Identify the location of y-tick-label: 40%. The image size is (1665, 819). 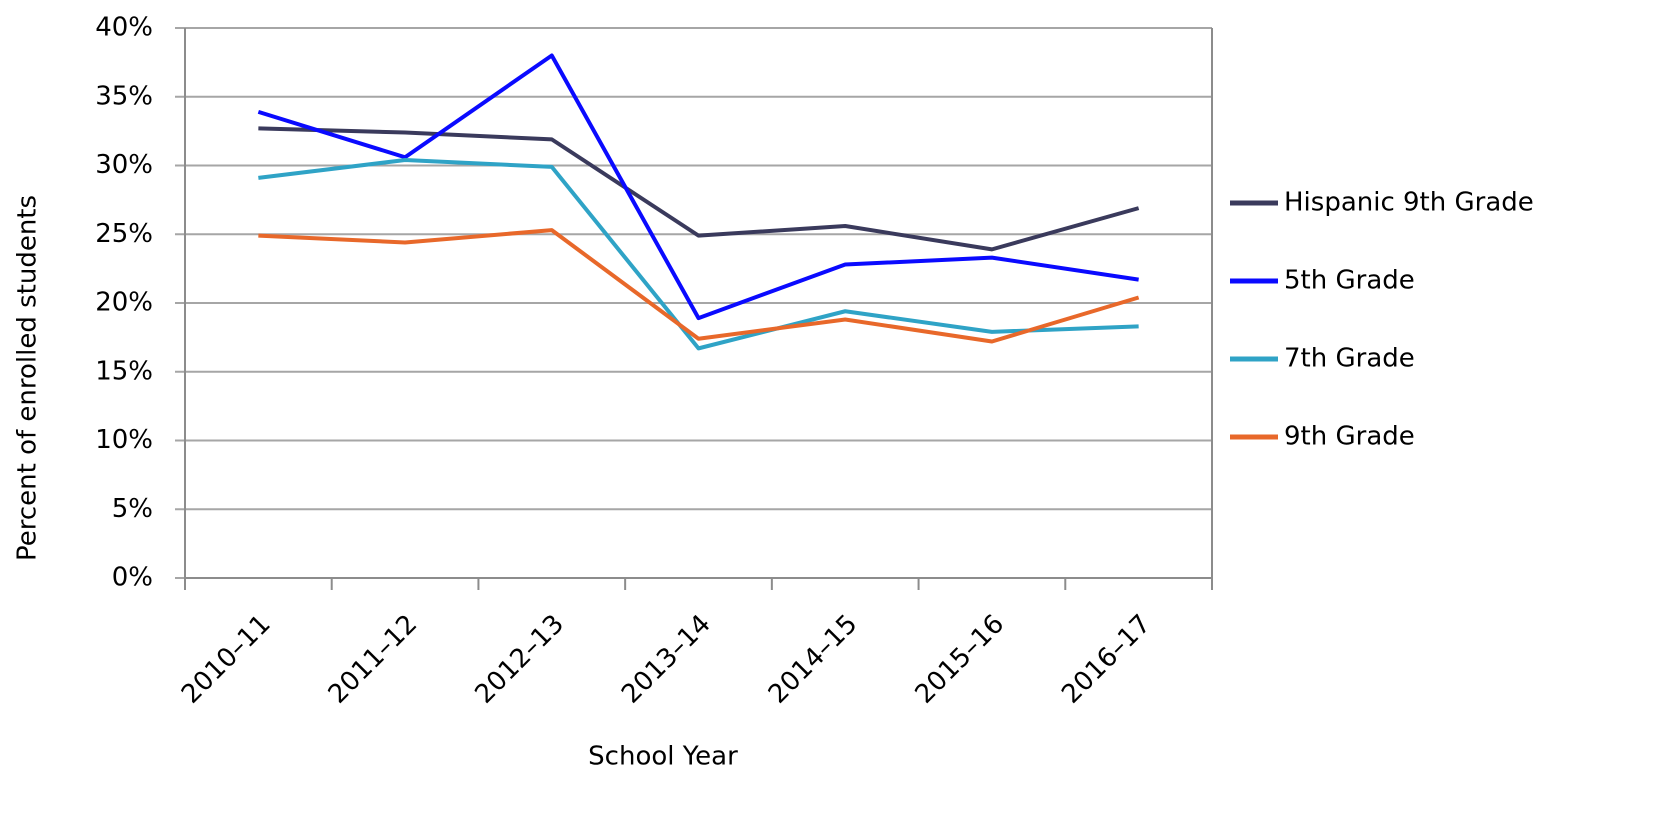
(124, 28).